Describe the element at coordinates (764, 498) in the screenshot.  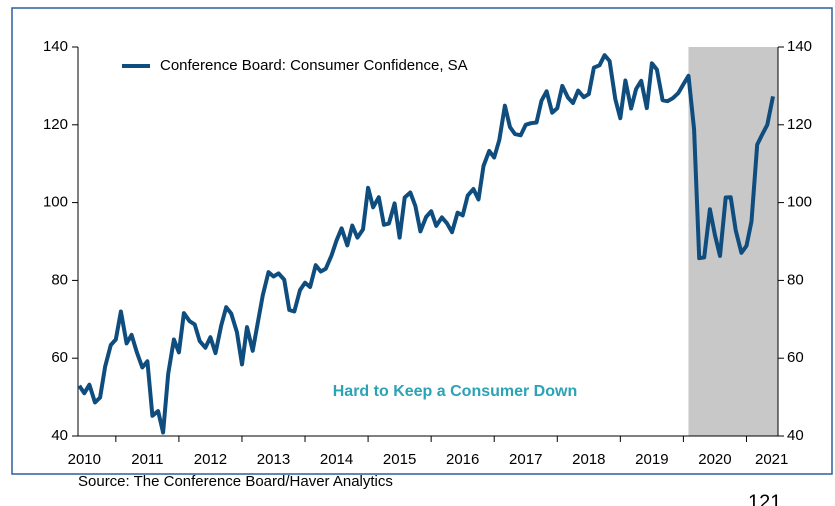
I see `page-number: 121` at that location.